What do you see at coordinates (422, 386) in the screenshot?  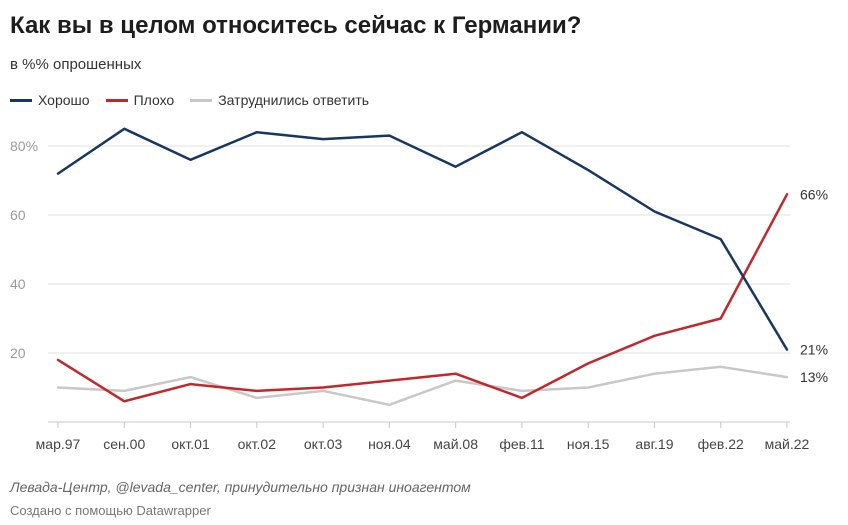 I see `series-line` at bounding box center [422, 386].